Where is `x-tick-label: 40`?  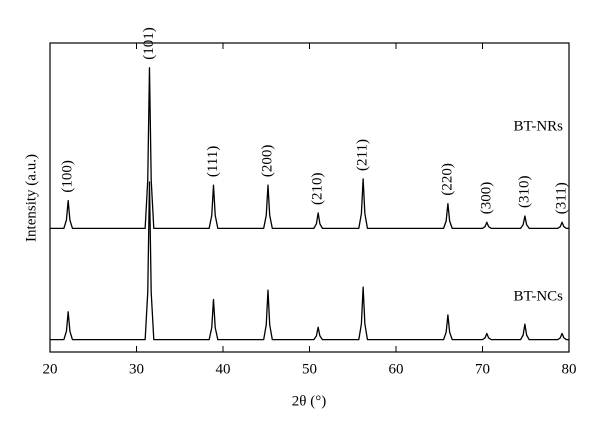 x-tick-label: 40 is located at coordinates (223, 369).